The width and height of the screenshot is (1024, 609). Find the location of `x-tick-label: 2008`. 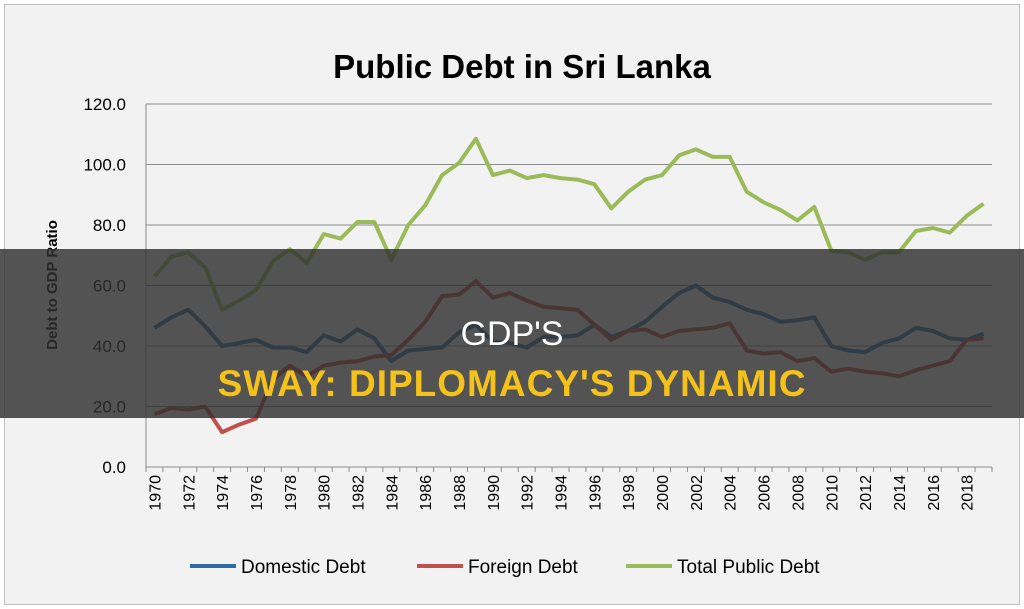

x-tick-label: 2008 is located at coordinates (798, 493).